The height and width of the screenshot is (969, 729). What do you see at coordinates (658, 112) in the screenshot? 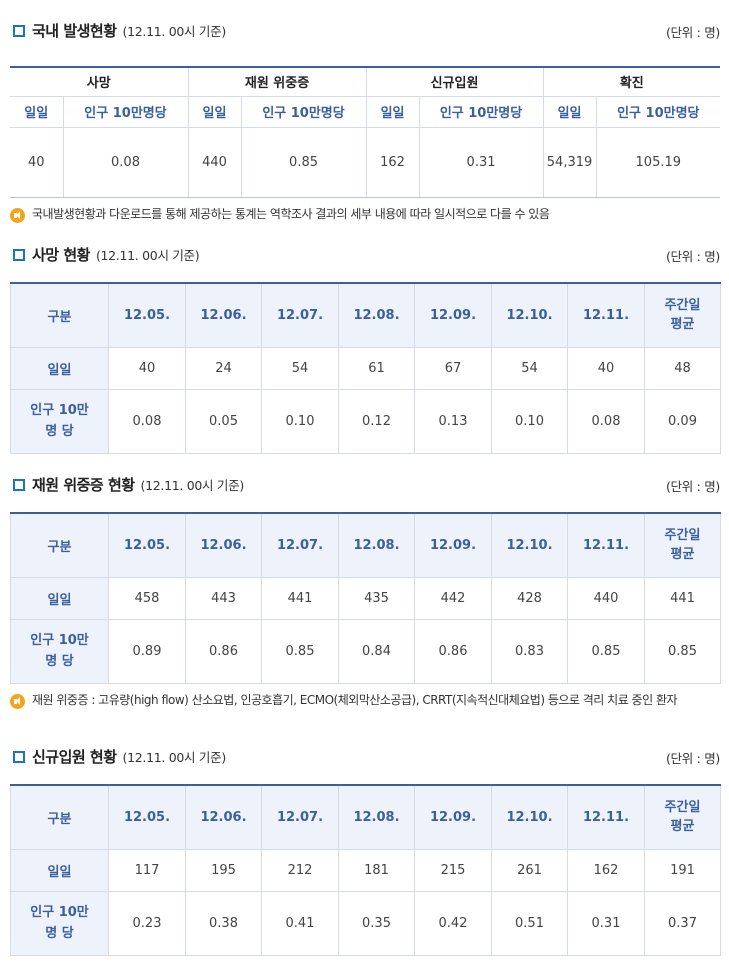
I see `sub-per: 인구 10만명당` at bounding box center [658, 112].